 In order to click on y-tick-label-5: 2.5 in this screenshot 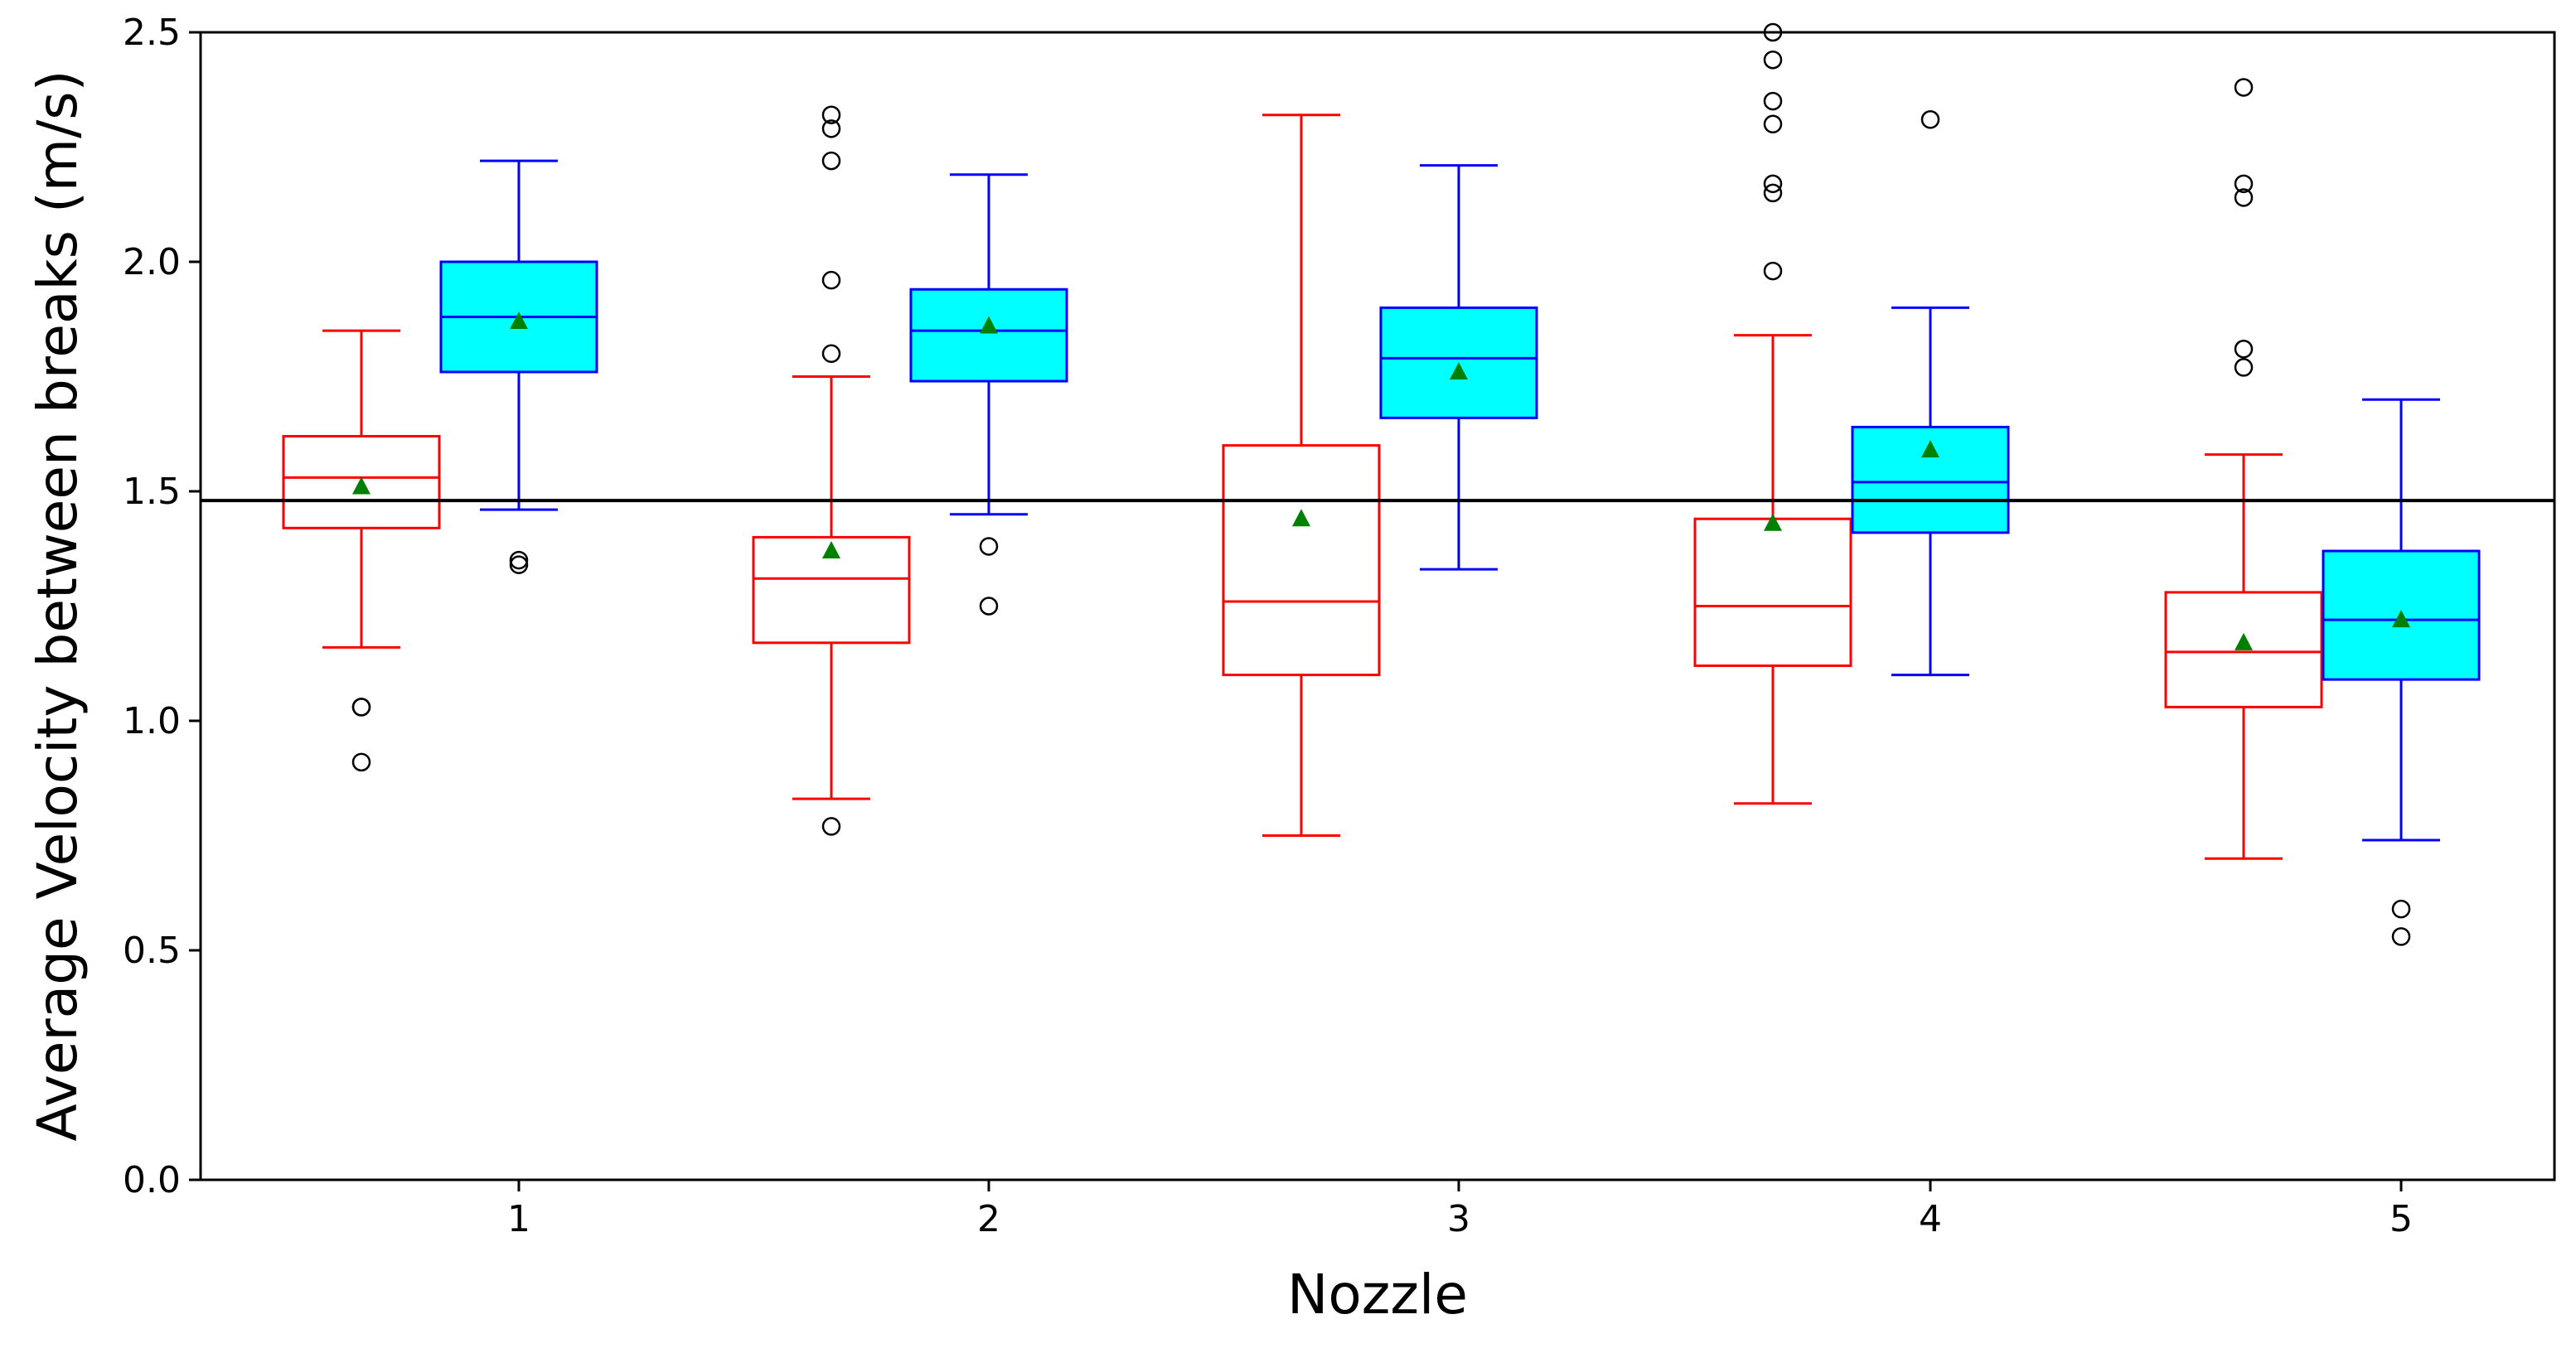, I will do `click(152, 33)`.